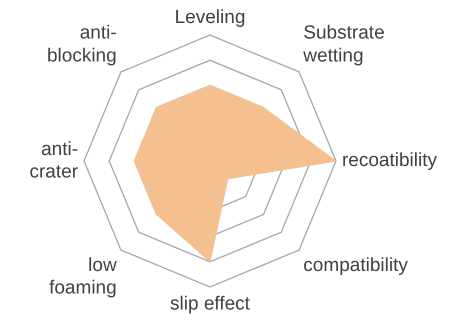 This screenshot has height=321, width=454. Describe the element at coordinates (210, 304) in the screenshot. I see `spoke-label: slip effect` at that location.